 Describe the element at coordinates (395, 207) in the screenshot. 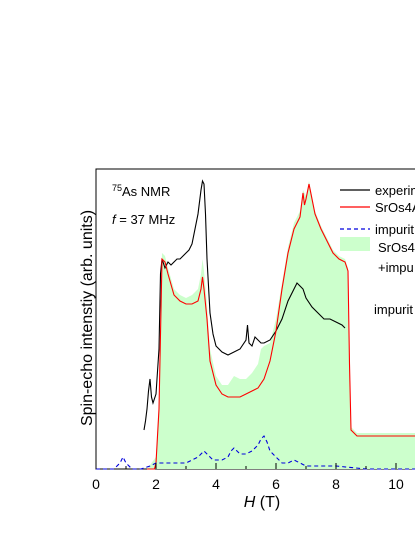

I see `legend-label-calc: SrOs4A` at that location.